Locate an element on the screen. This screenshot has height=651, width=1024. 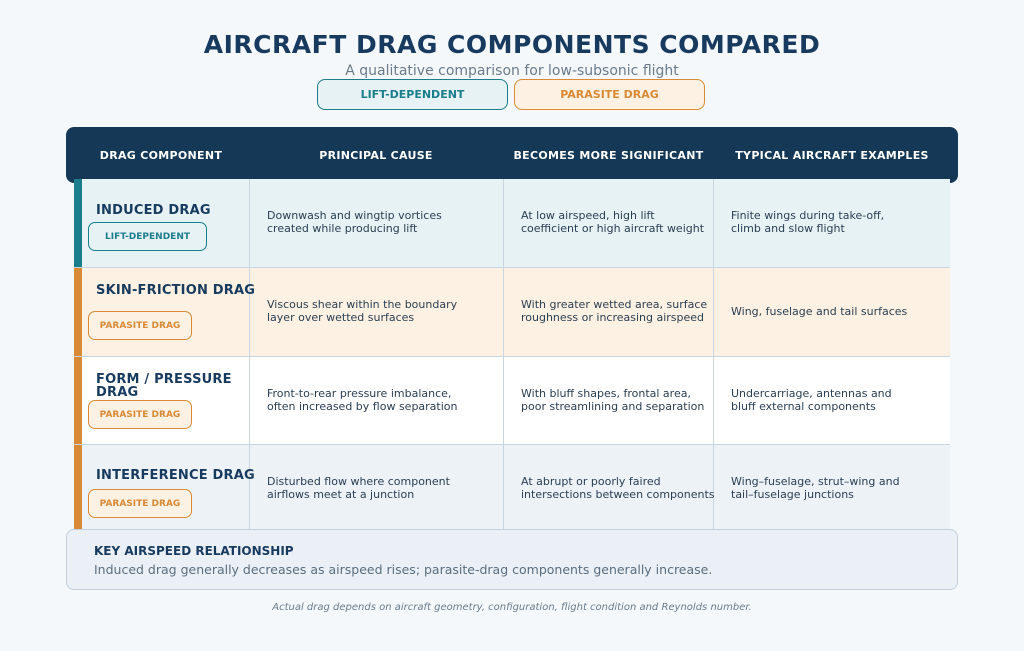
examples-cell: Wing, fuselage and tail surfaces is located at coordinates (819, 311).